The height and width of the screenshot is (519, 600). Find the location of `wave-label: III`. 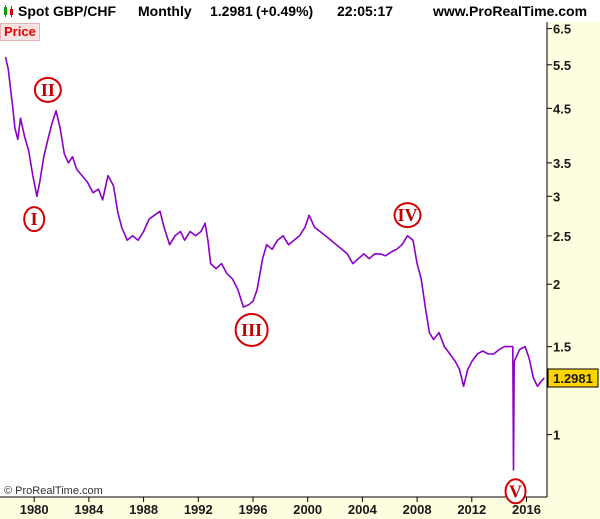

wave-label: III is located at coordinates (251, 330).